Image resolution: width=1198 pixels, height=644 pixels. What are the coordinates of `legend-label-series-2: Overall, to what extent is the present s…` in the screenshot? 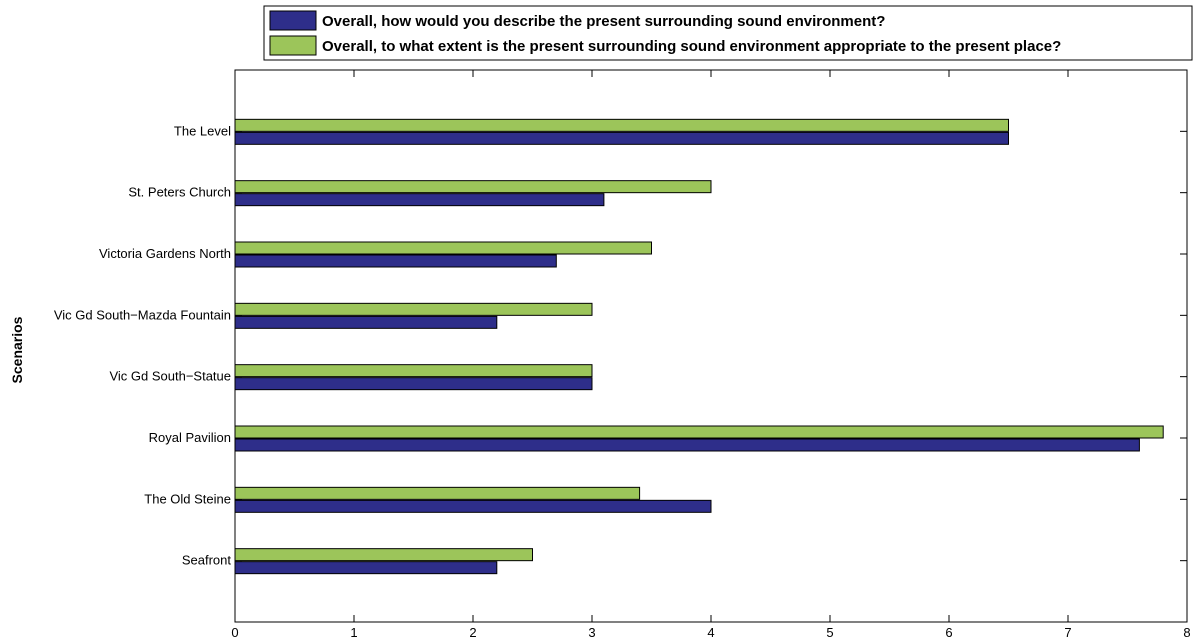 It's located at (691, 46).